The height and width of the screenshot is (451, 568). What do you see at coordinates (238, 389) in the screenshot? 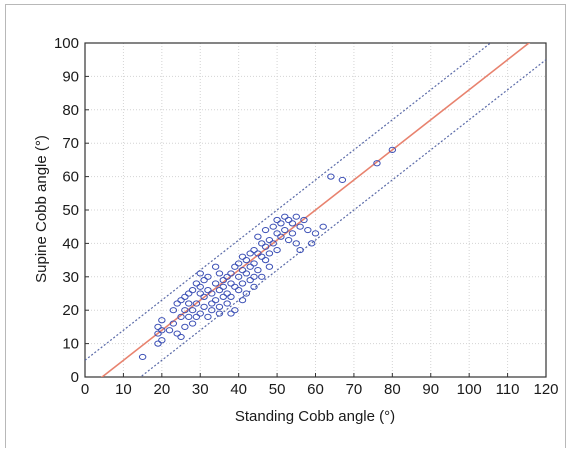
I see `x-tick-label: 40` at bounding box center [238, 389].